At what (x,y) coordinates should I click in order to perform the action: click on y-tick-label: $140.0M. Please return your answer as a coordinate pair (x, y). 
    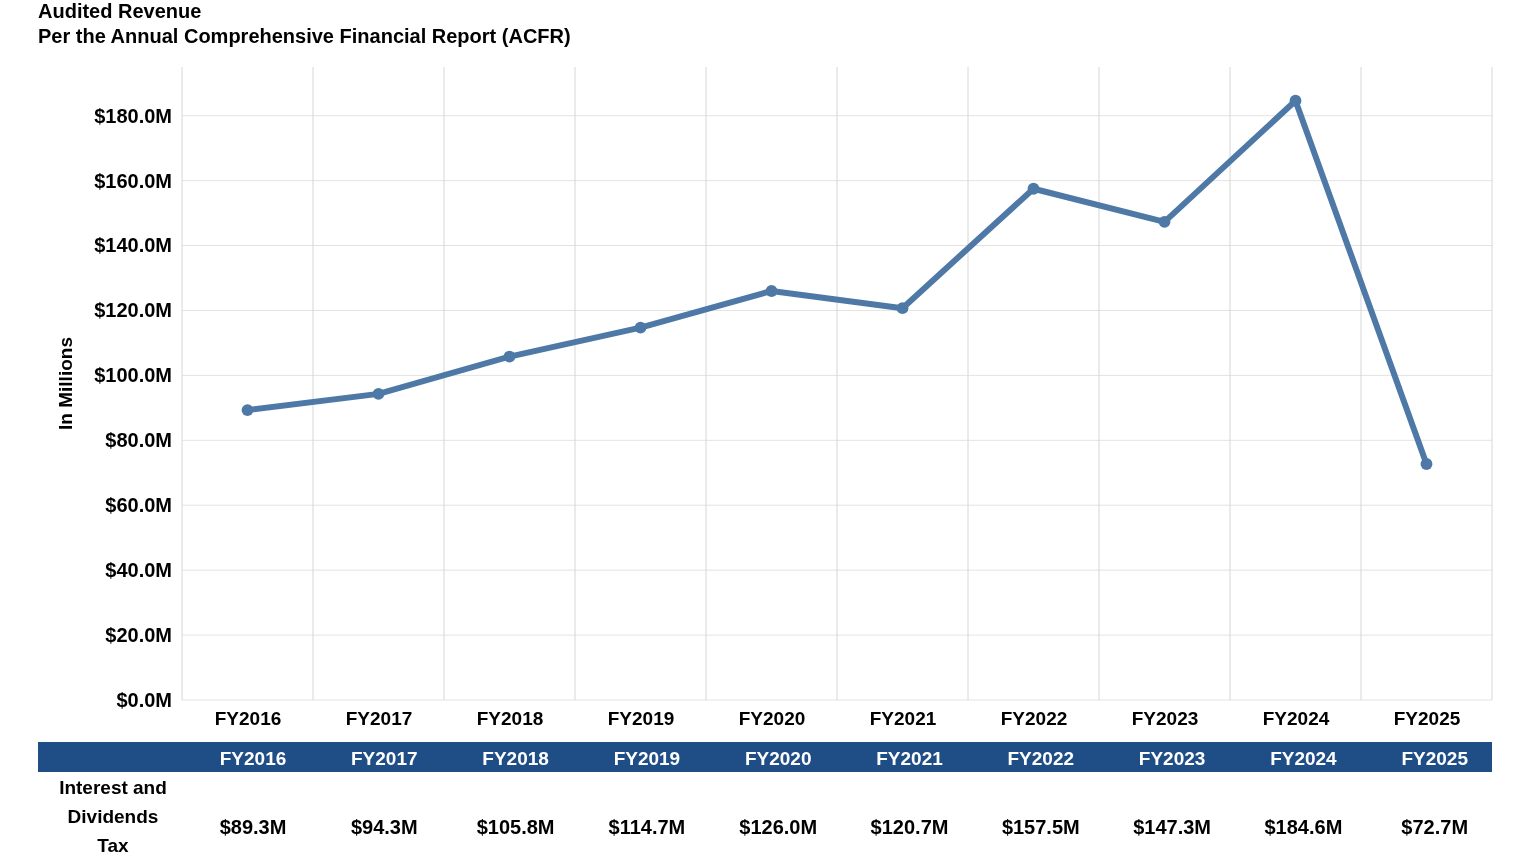
    Looking at the image, I should click on (133, 245).